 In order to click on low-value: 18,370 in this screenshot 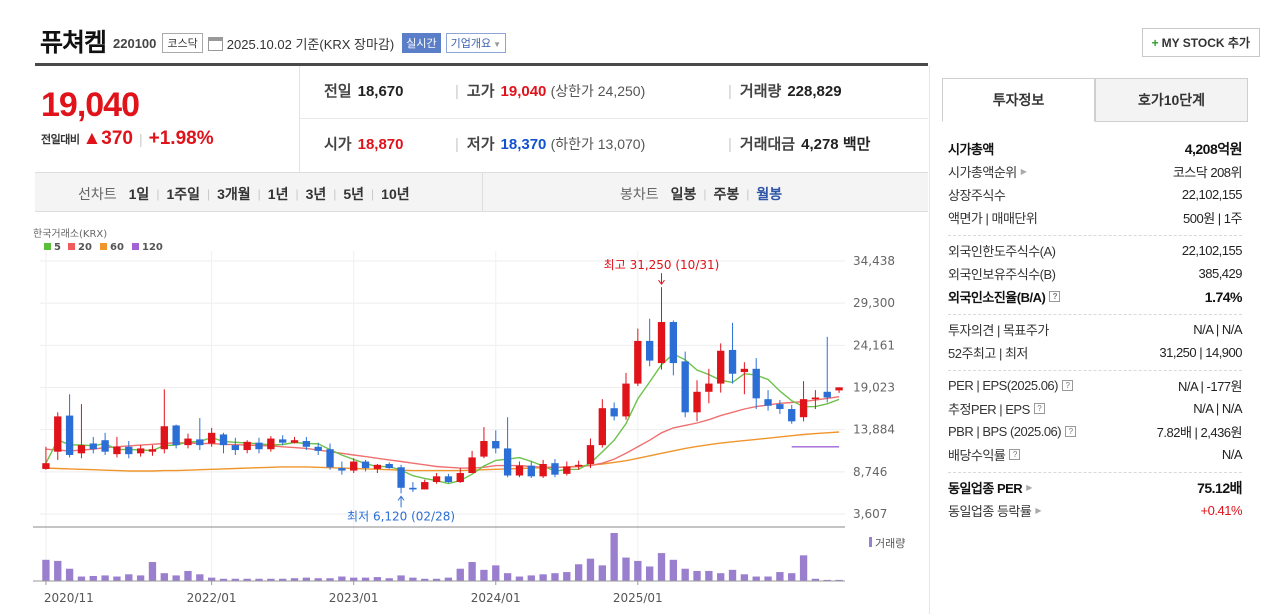, I will do `click(523, 144)`.